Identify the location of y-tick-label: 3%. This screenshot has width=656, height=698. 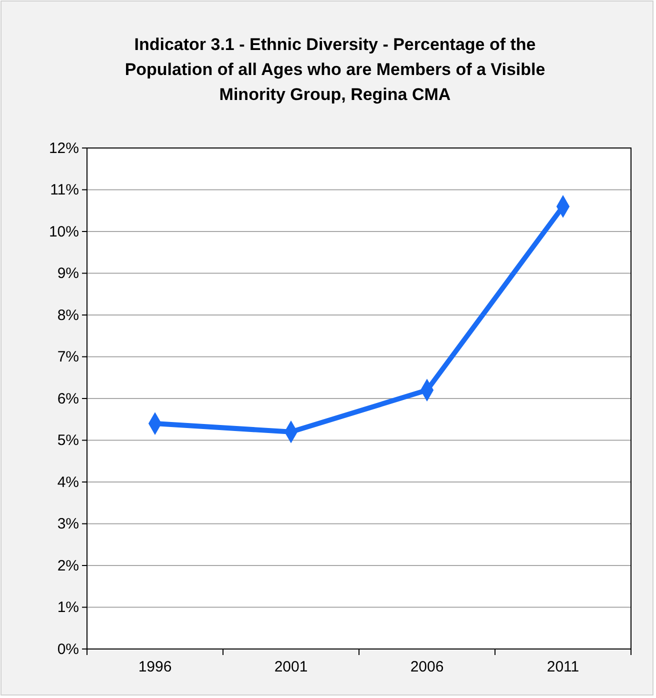
(68, 524).